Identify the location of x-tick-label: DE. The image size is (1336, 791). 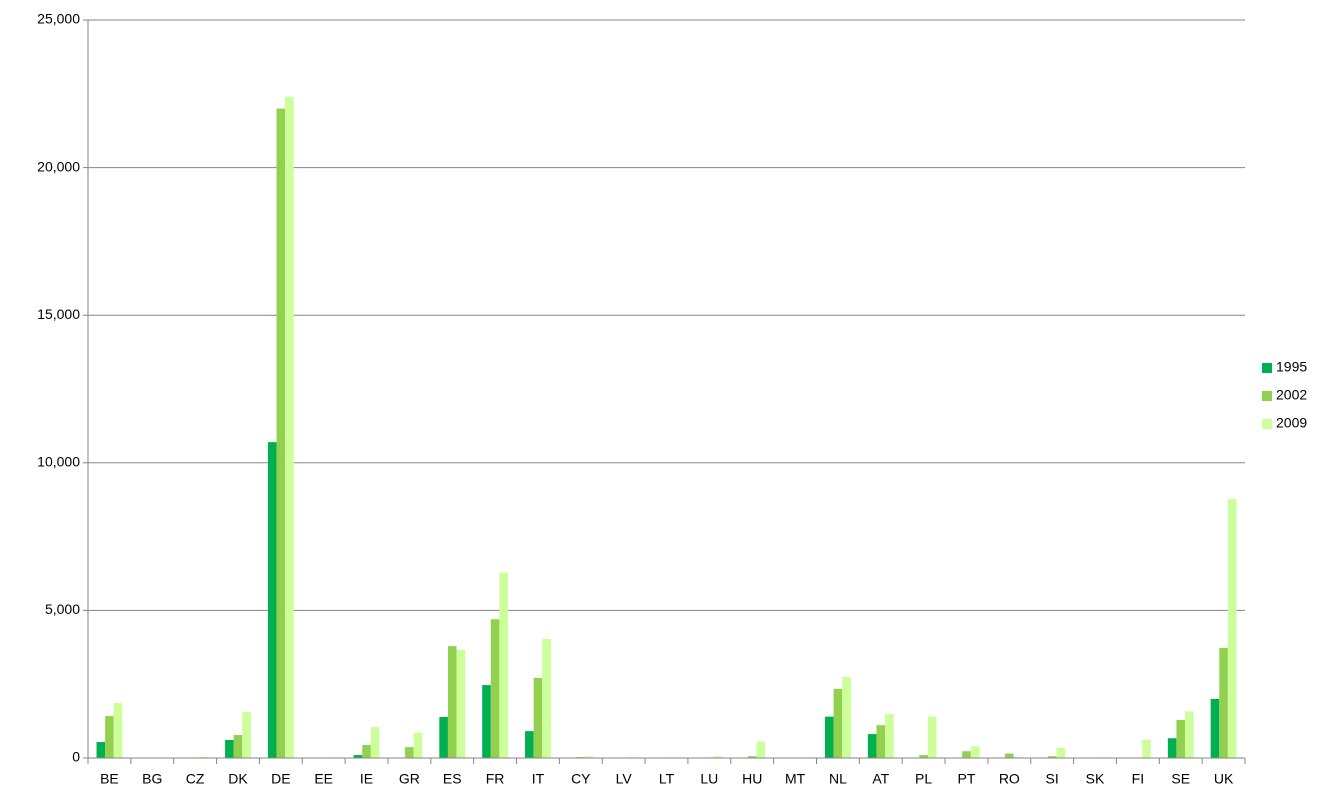
(280, 779).